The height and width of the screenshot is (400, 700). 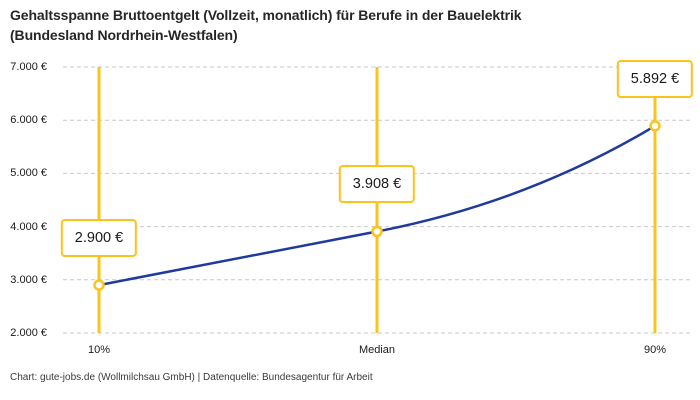 What do you see at coordinates (655, 126) in the screenshot?
I see `data-point-90%` at bounding box center [655, 126].